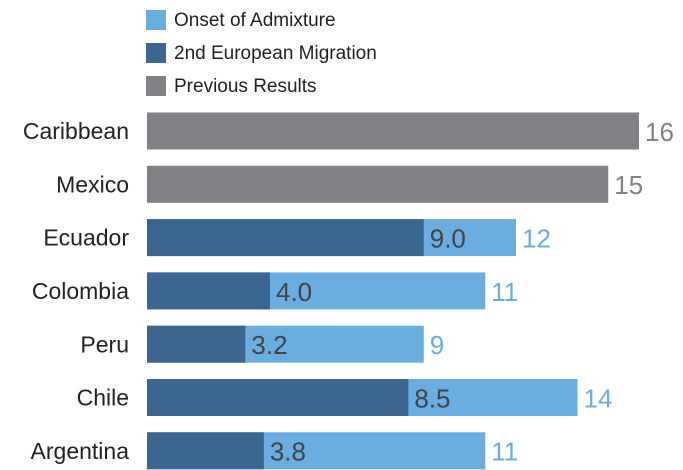 The height and width of the screenshot is (470, 683). What do you see at coordinates (659, 132) in the screenshot?
I see `value-label: 16` at bounding box center [659, 132].